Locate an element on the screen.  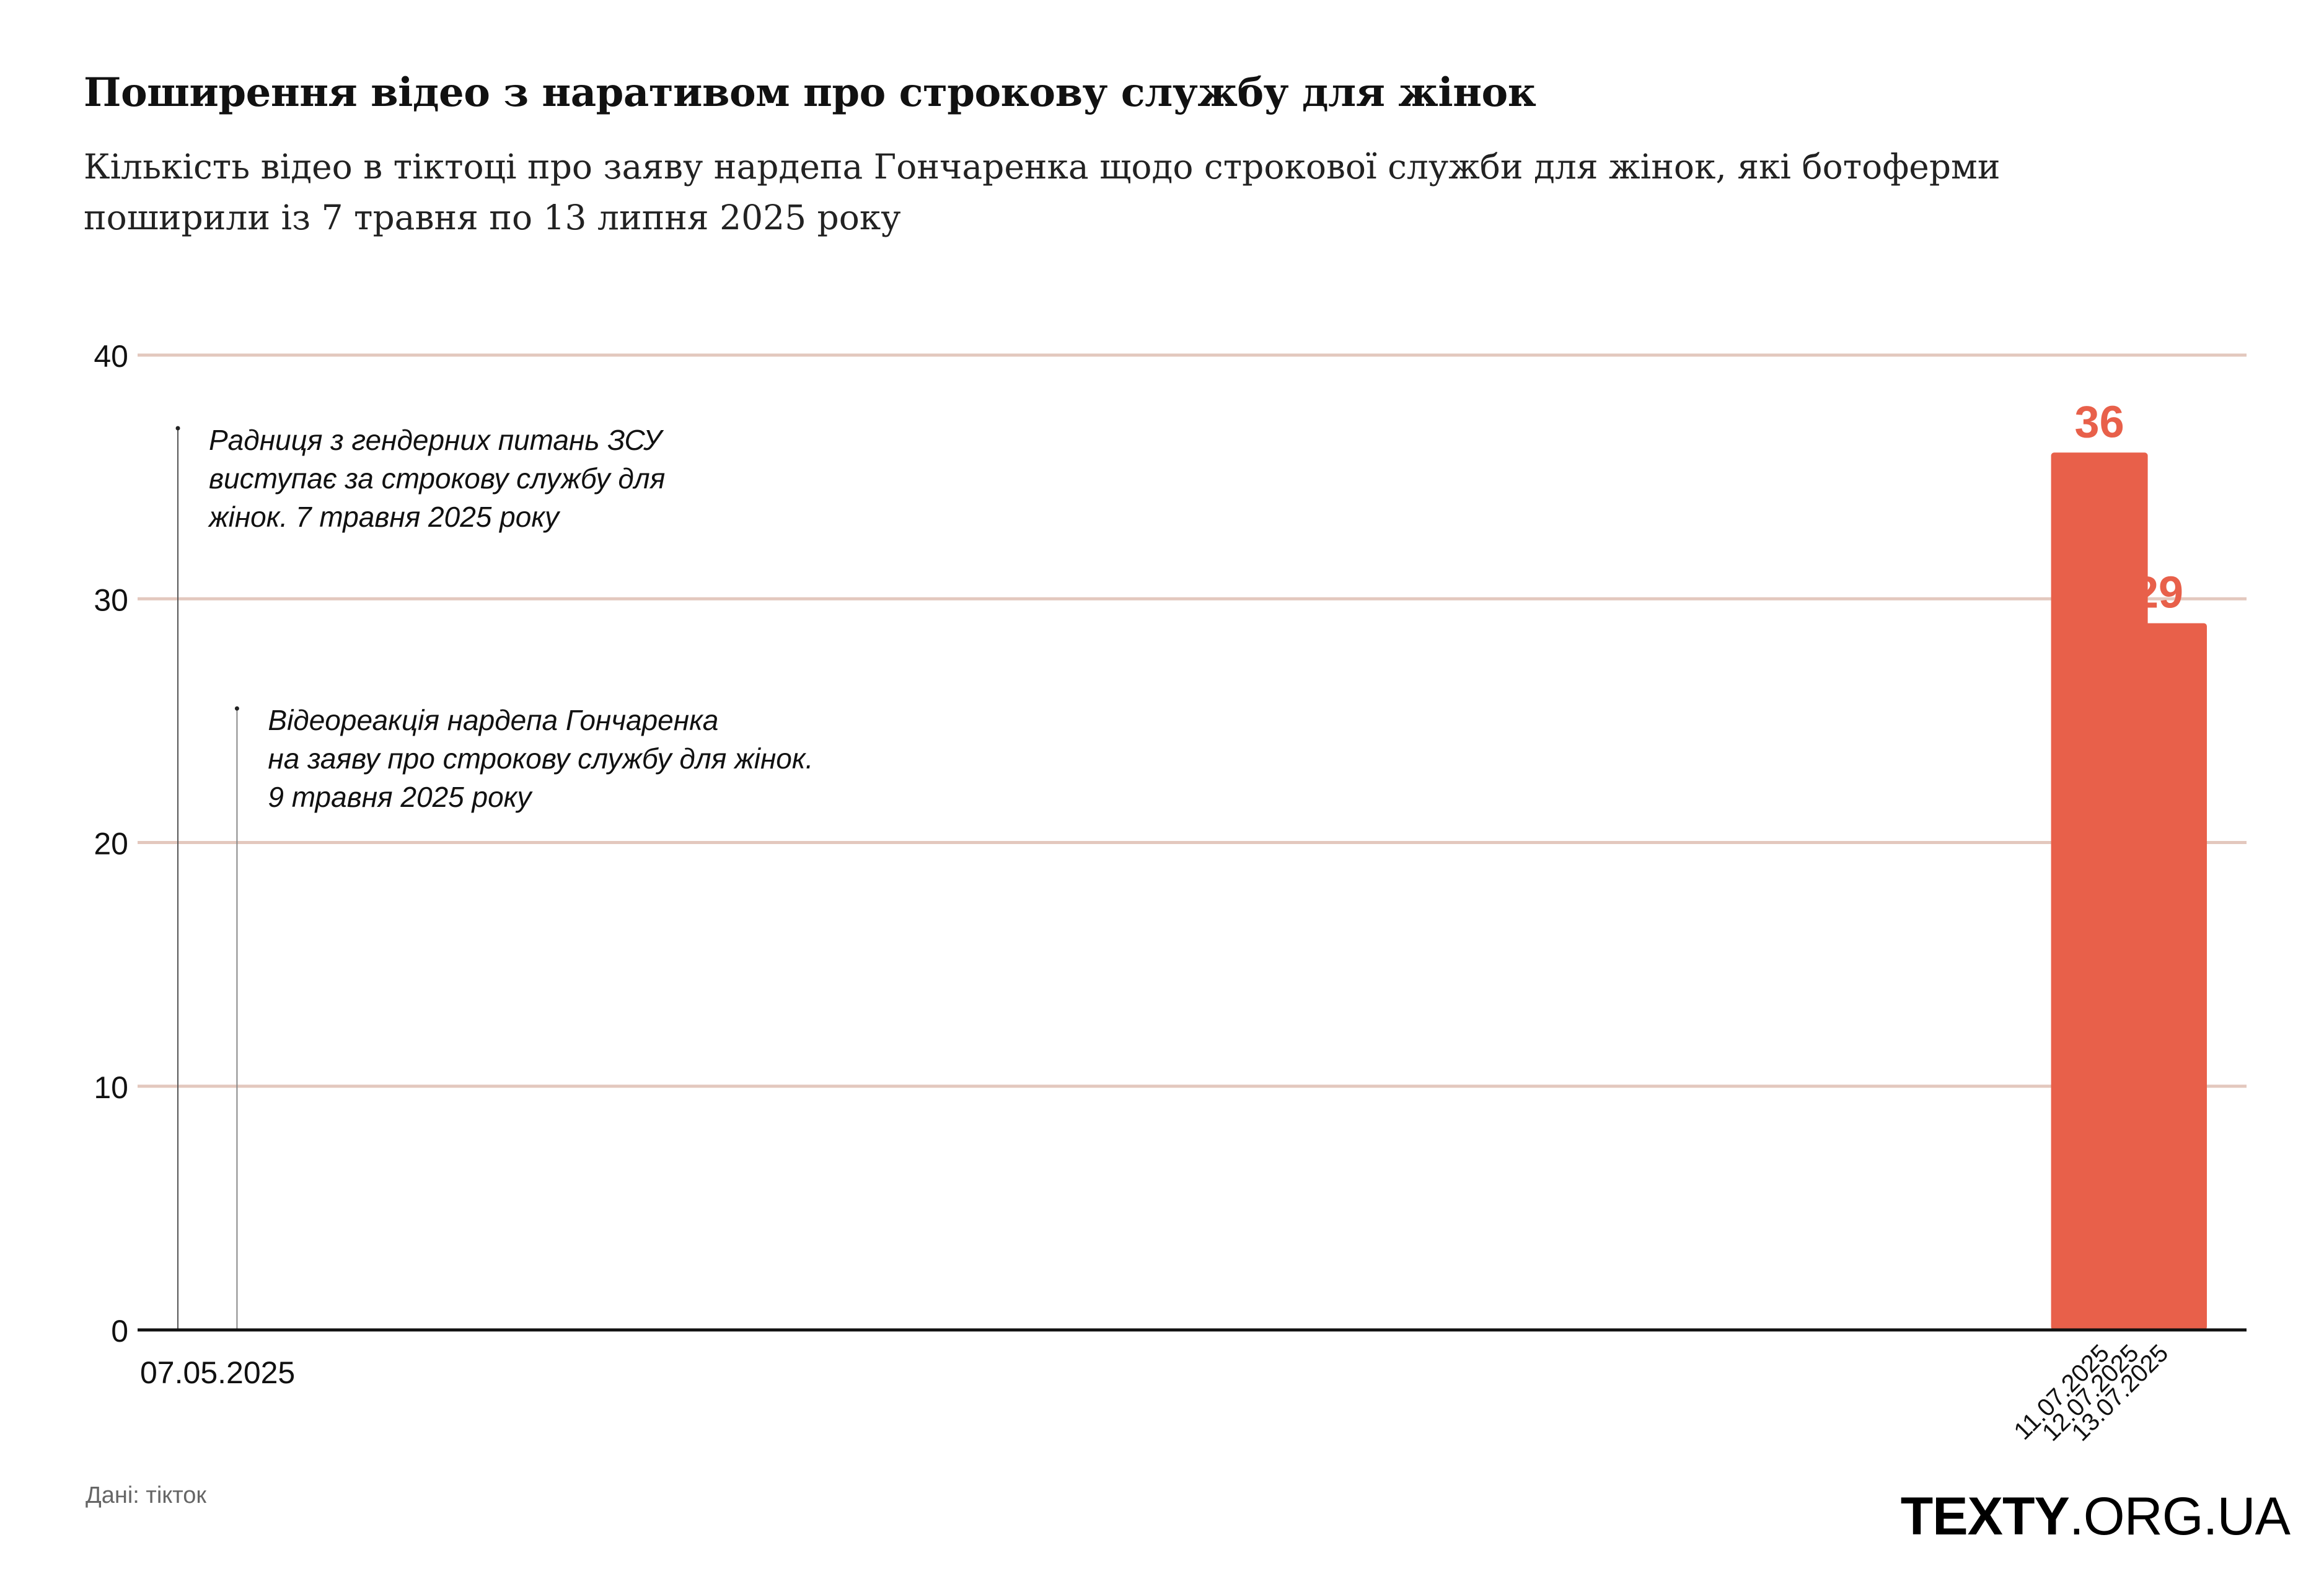
annotation-text: 9 травня 2025 року is located at coordinates (400, 797).